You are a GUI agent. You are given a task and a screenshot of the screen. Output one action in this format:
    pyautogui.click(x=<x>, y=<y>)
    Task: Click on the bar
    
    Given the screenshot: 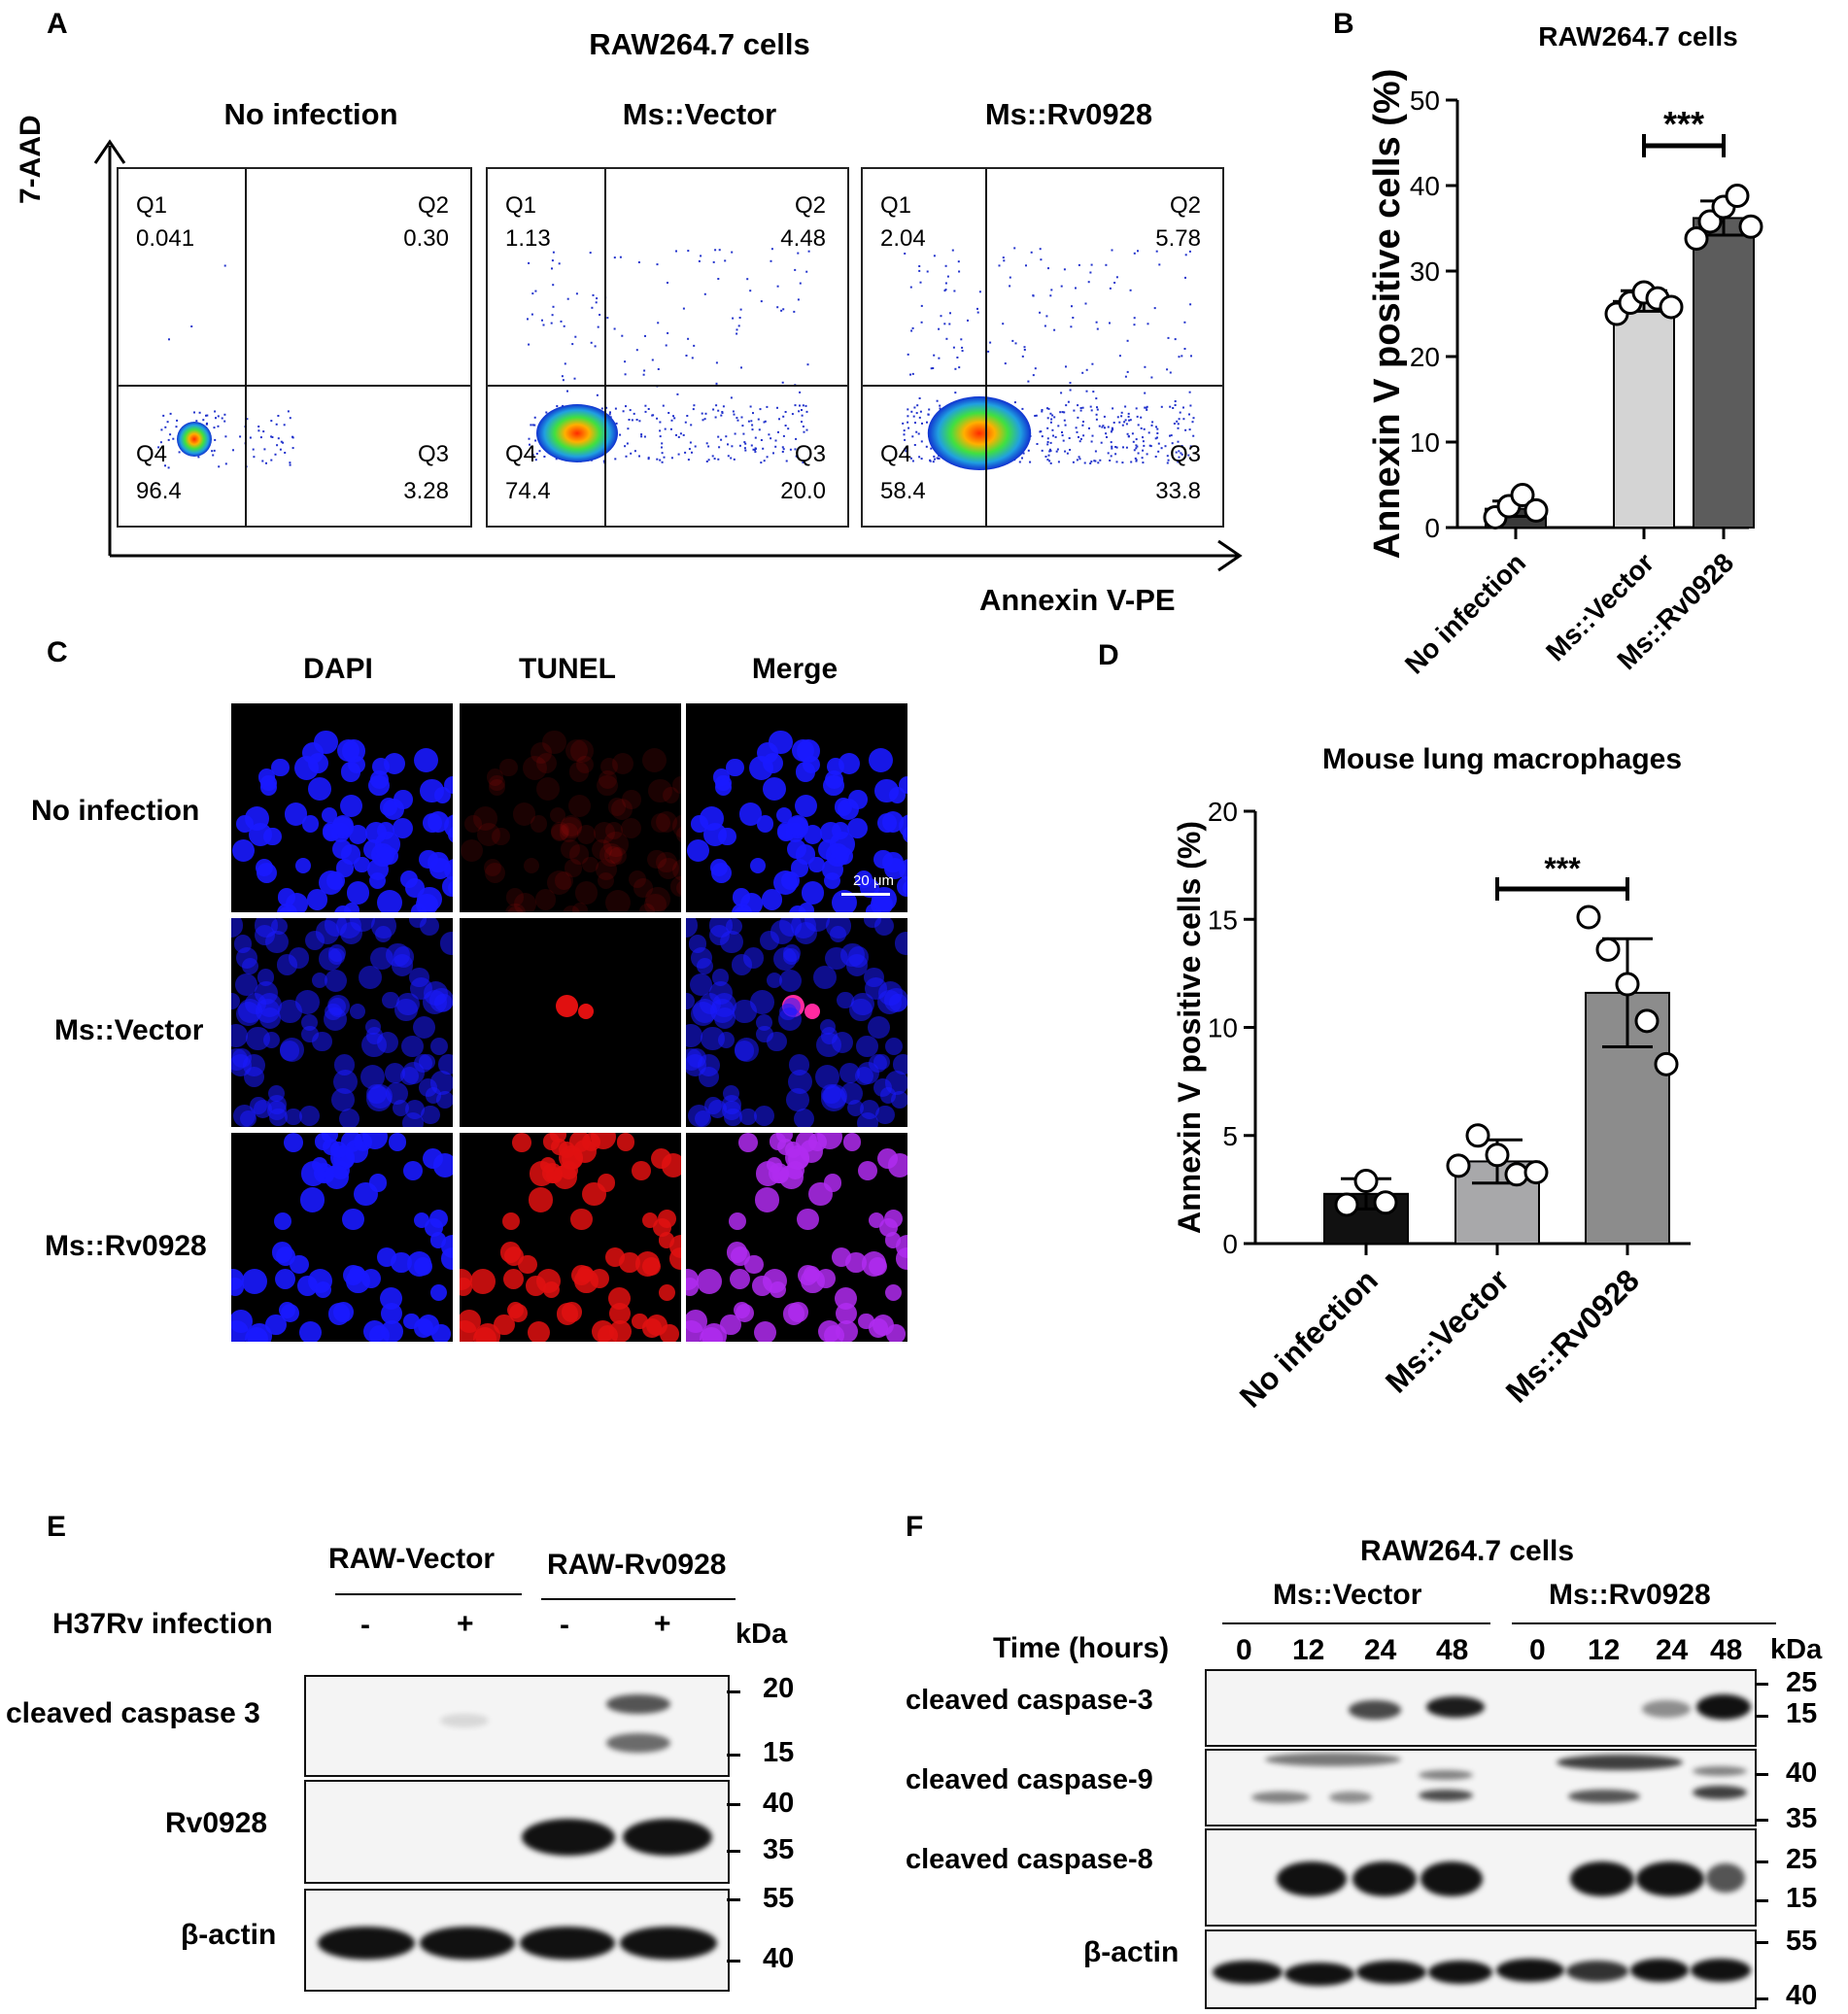 What is the action you would take?
    pyautogui.click(x=1644, y=414)
    